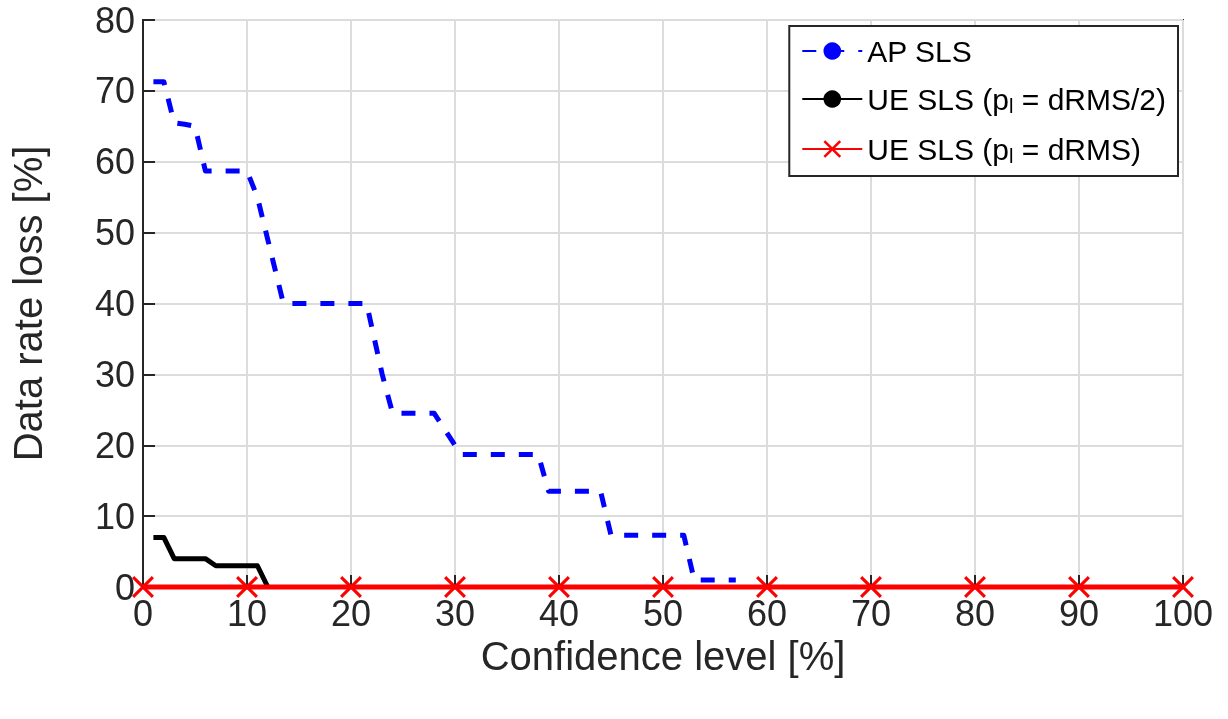 This screenshot has width=1228, height=719. What do you see at coordinates (114, 162) in the screenshot?
I see `y-tick-label: 60` at bounding box center [114, 162].